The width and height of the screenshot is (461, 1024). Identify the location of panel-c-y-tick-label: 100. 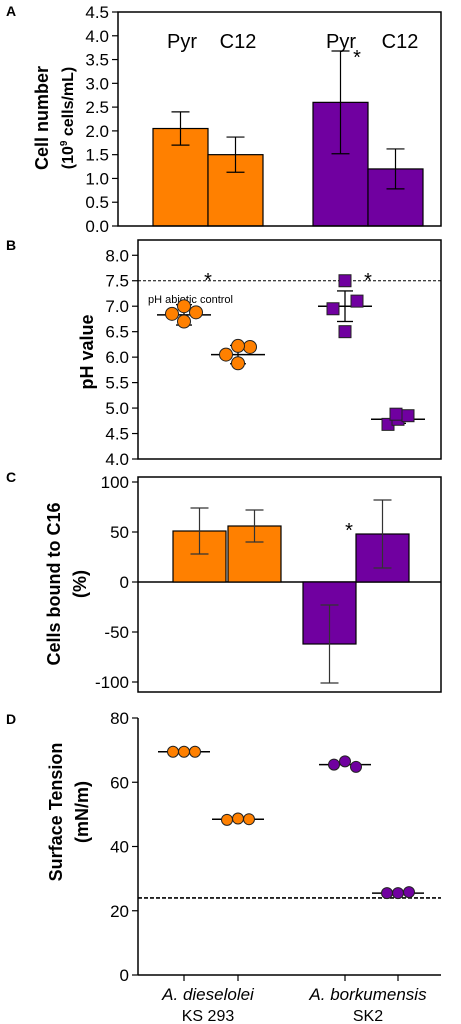
(115, 482).